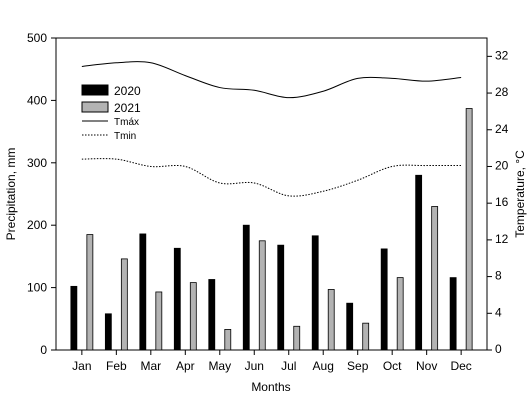  What do you see at coordinates (90, 292) in the screenshot?
I see `bar-2021-jan` at bounding box center [90, 292].